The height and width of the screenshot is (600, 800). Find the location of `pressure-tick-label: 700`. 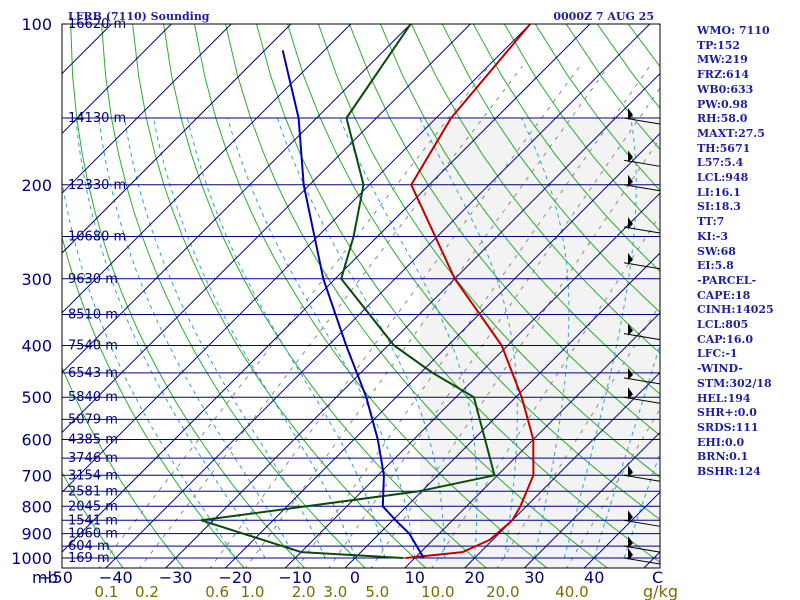

pressure-tick-label: 700 is located at coordinates (36, 475).